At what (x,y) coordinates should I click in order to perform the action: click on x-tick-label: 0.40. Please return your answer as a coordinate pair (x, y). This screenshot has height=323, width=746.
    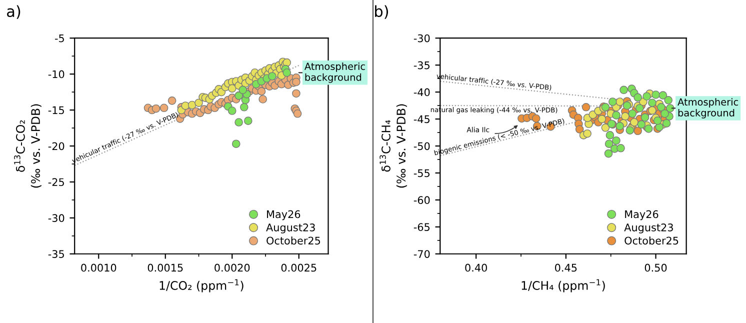
    Looking at the image, I should click on (476, 268).